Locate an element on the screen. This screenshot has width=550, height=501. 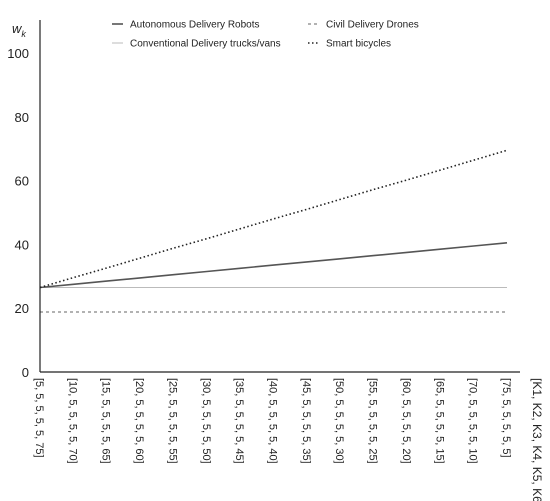
y-tick-label: 20 is located at coordinates (22, 308).